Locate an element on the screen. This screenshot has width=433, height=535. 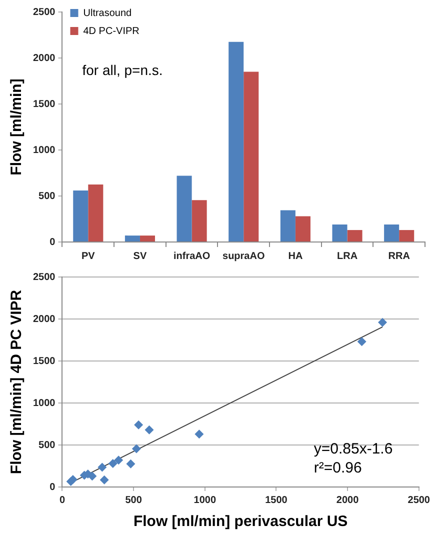
legend-label: 4D PC-VIPR is located at coordinates (111, 31).